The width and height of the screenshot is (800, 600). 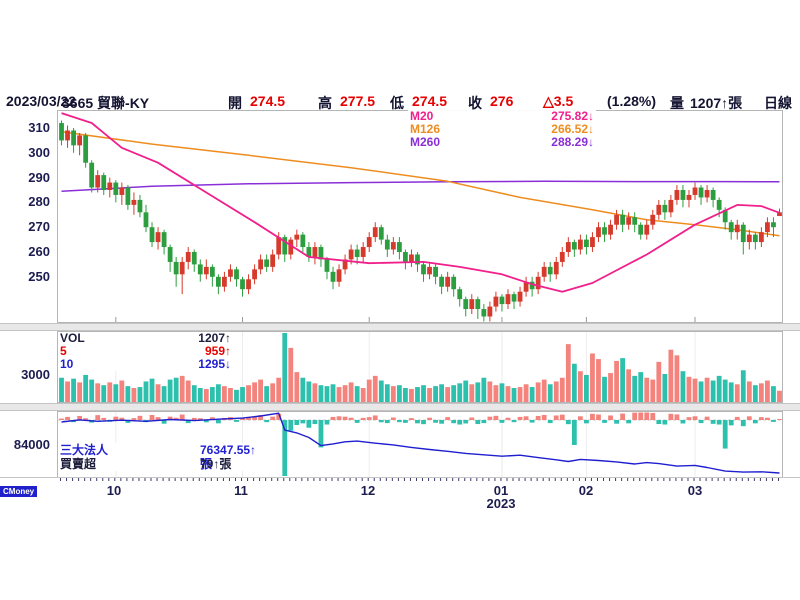 What do you see at coordinates (420, 367) in the screenshot?
I see `volume-pane-canvas` at bounding box center [420, 367].